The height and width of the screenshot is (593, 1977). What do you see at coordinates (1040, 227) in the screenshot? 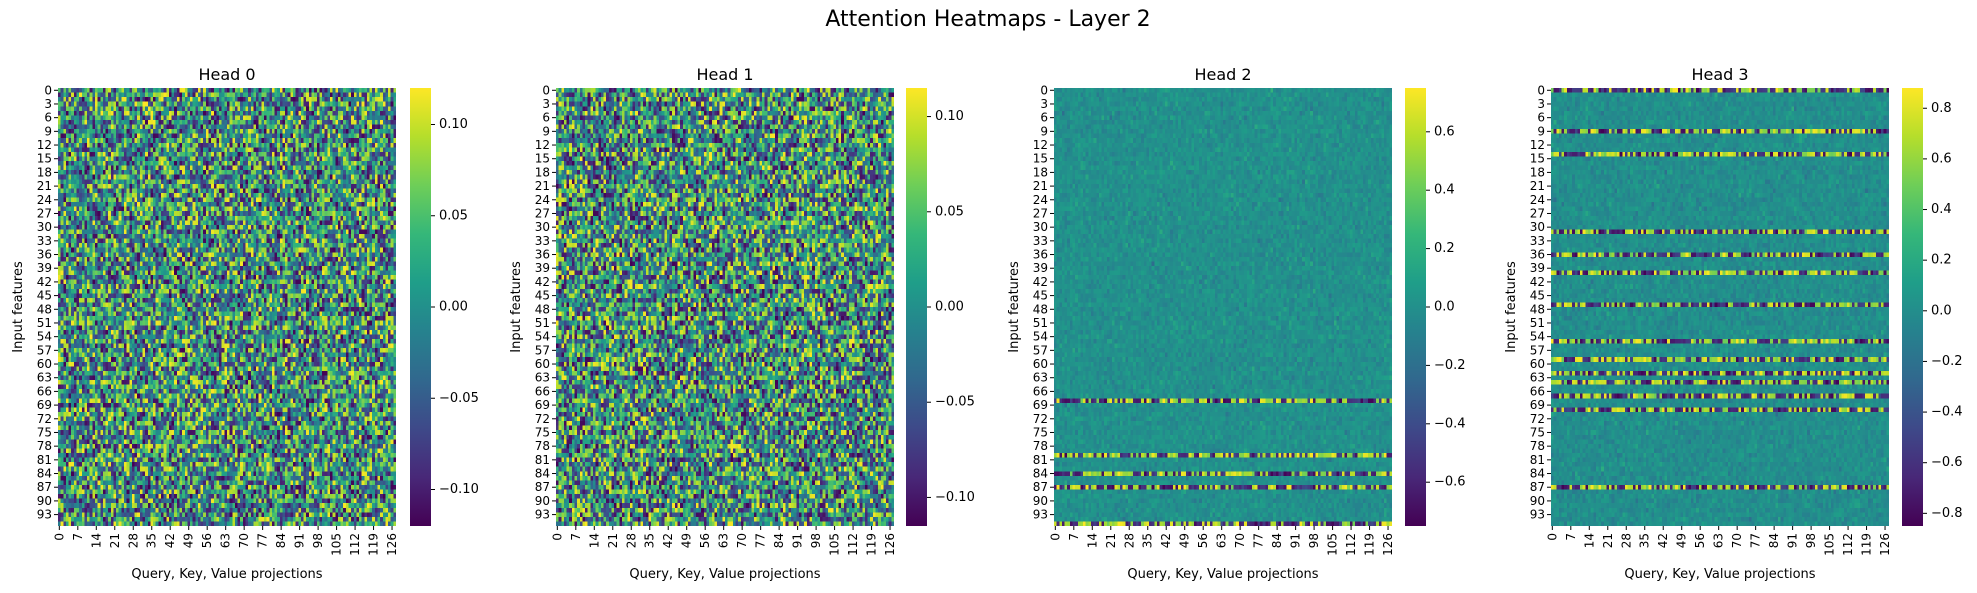
I see `y-tick-label: 30` at bounding box center [1040, 227].